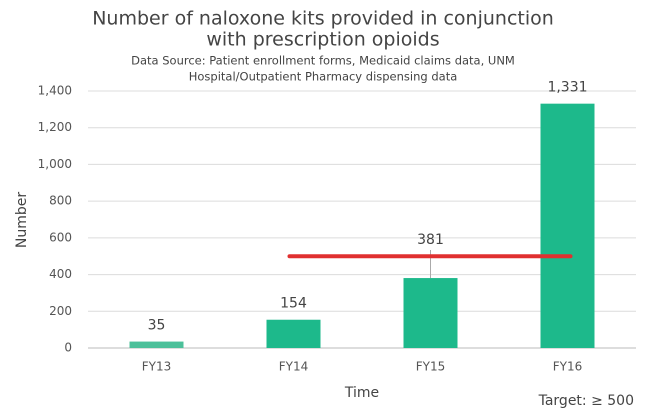  I want to click on y-axis-label: Number, so click(22, 220).